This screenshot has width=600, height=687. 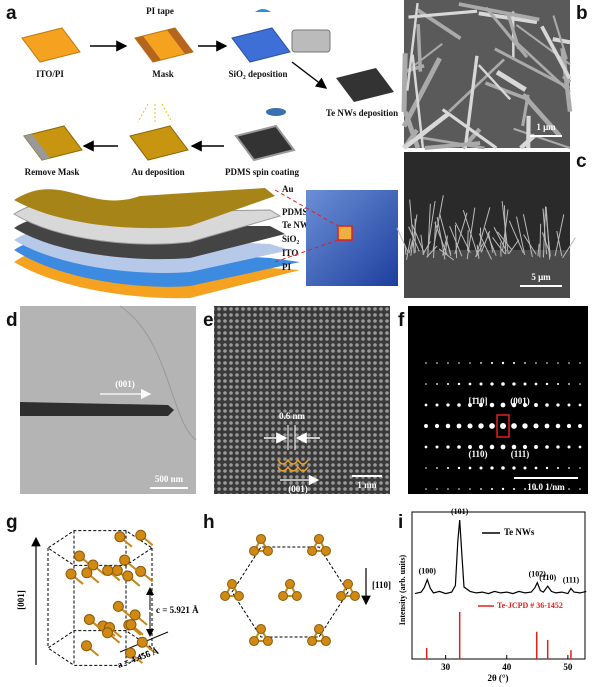 What do you see at coordinates (293, 465) in the screenshot?
I see `atom-chain` at bounding box center [293, 465].